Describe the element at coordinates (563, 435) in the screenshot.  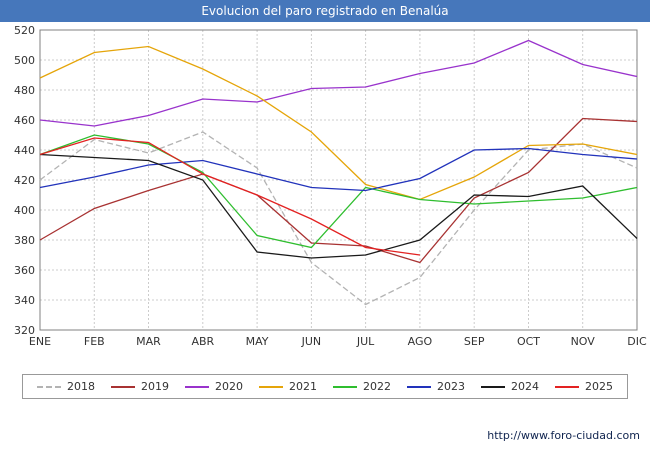
I see `footer-link: http://www.foro-ciudad.com` at that location.